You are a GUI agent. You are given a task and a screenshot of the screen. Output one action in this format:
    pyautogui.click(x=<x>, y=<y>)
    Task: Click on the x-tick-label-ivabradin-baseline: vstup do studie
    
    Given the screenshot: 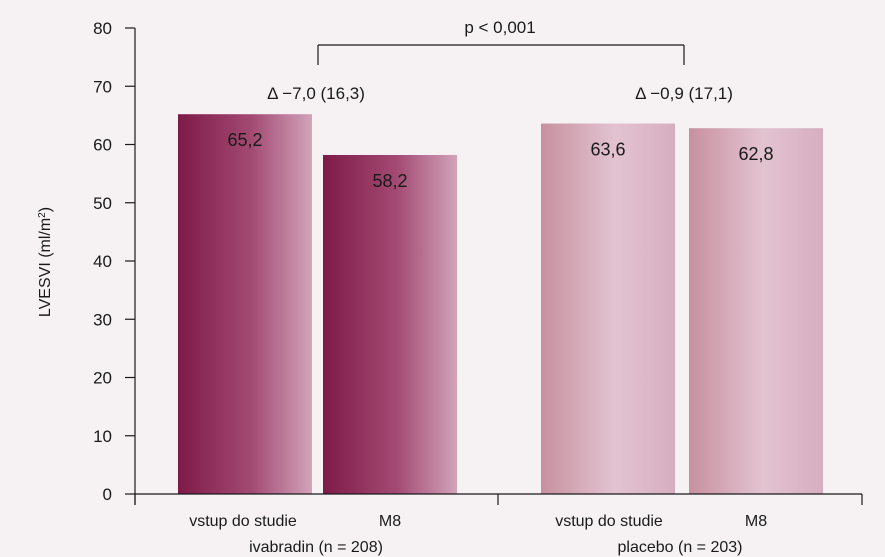 What is the action you would take?
    pyautogui.click(x=243, y=521)
    